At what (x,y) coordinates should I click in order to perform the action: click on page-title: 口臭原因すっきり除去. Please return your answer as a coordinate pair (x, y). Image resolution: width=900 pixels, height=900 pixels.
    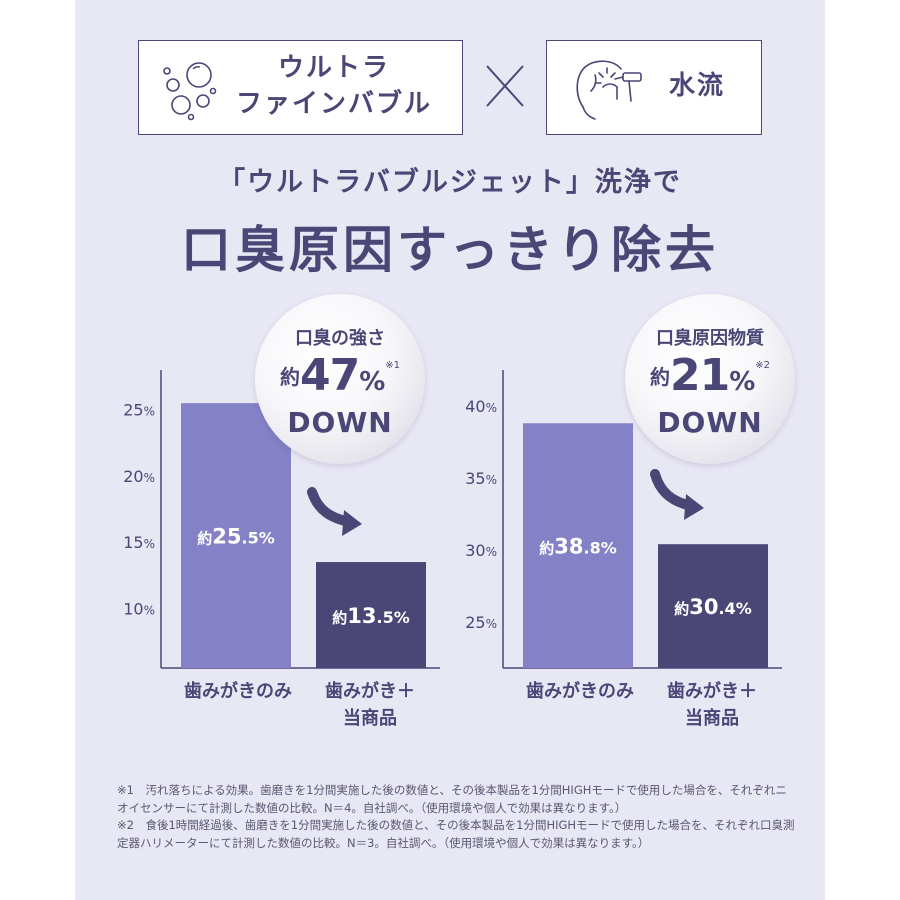
    Looking at the image, I should click on (450, 250).